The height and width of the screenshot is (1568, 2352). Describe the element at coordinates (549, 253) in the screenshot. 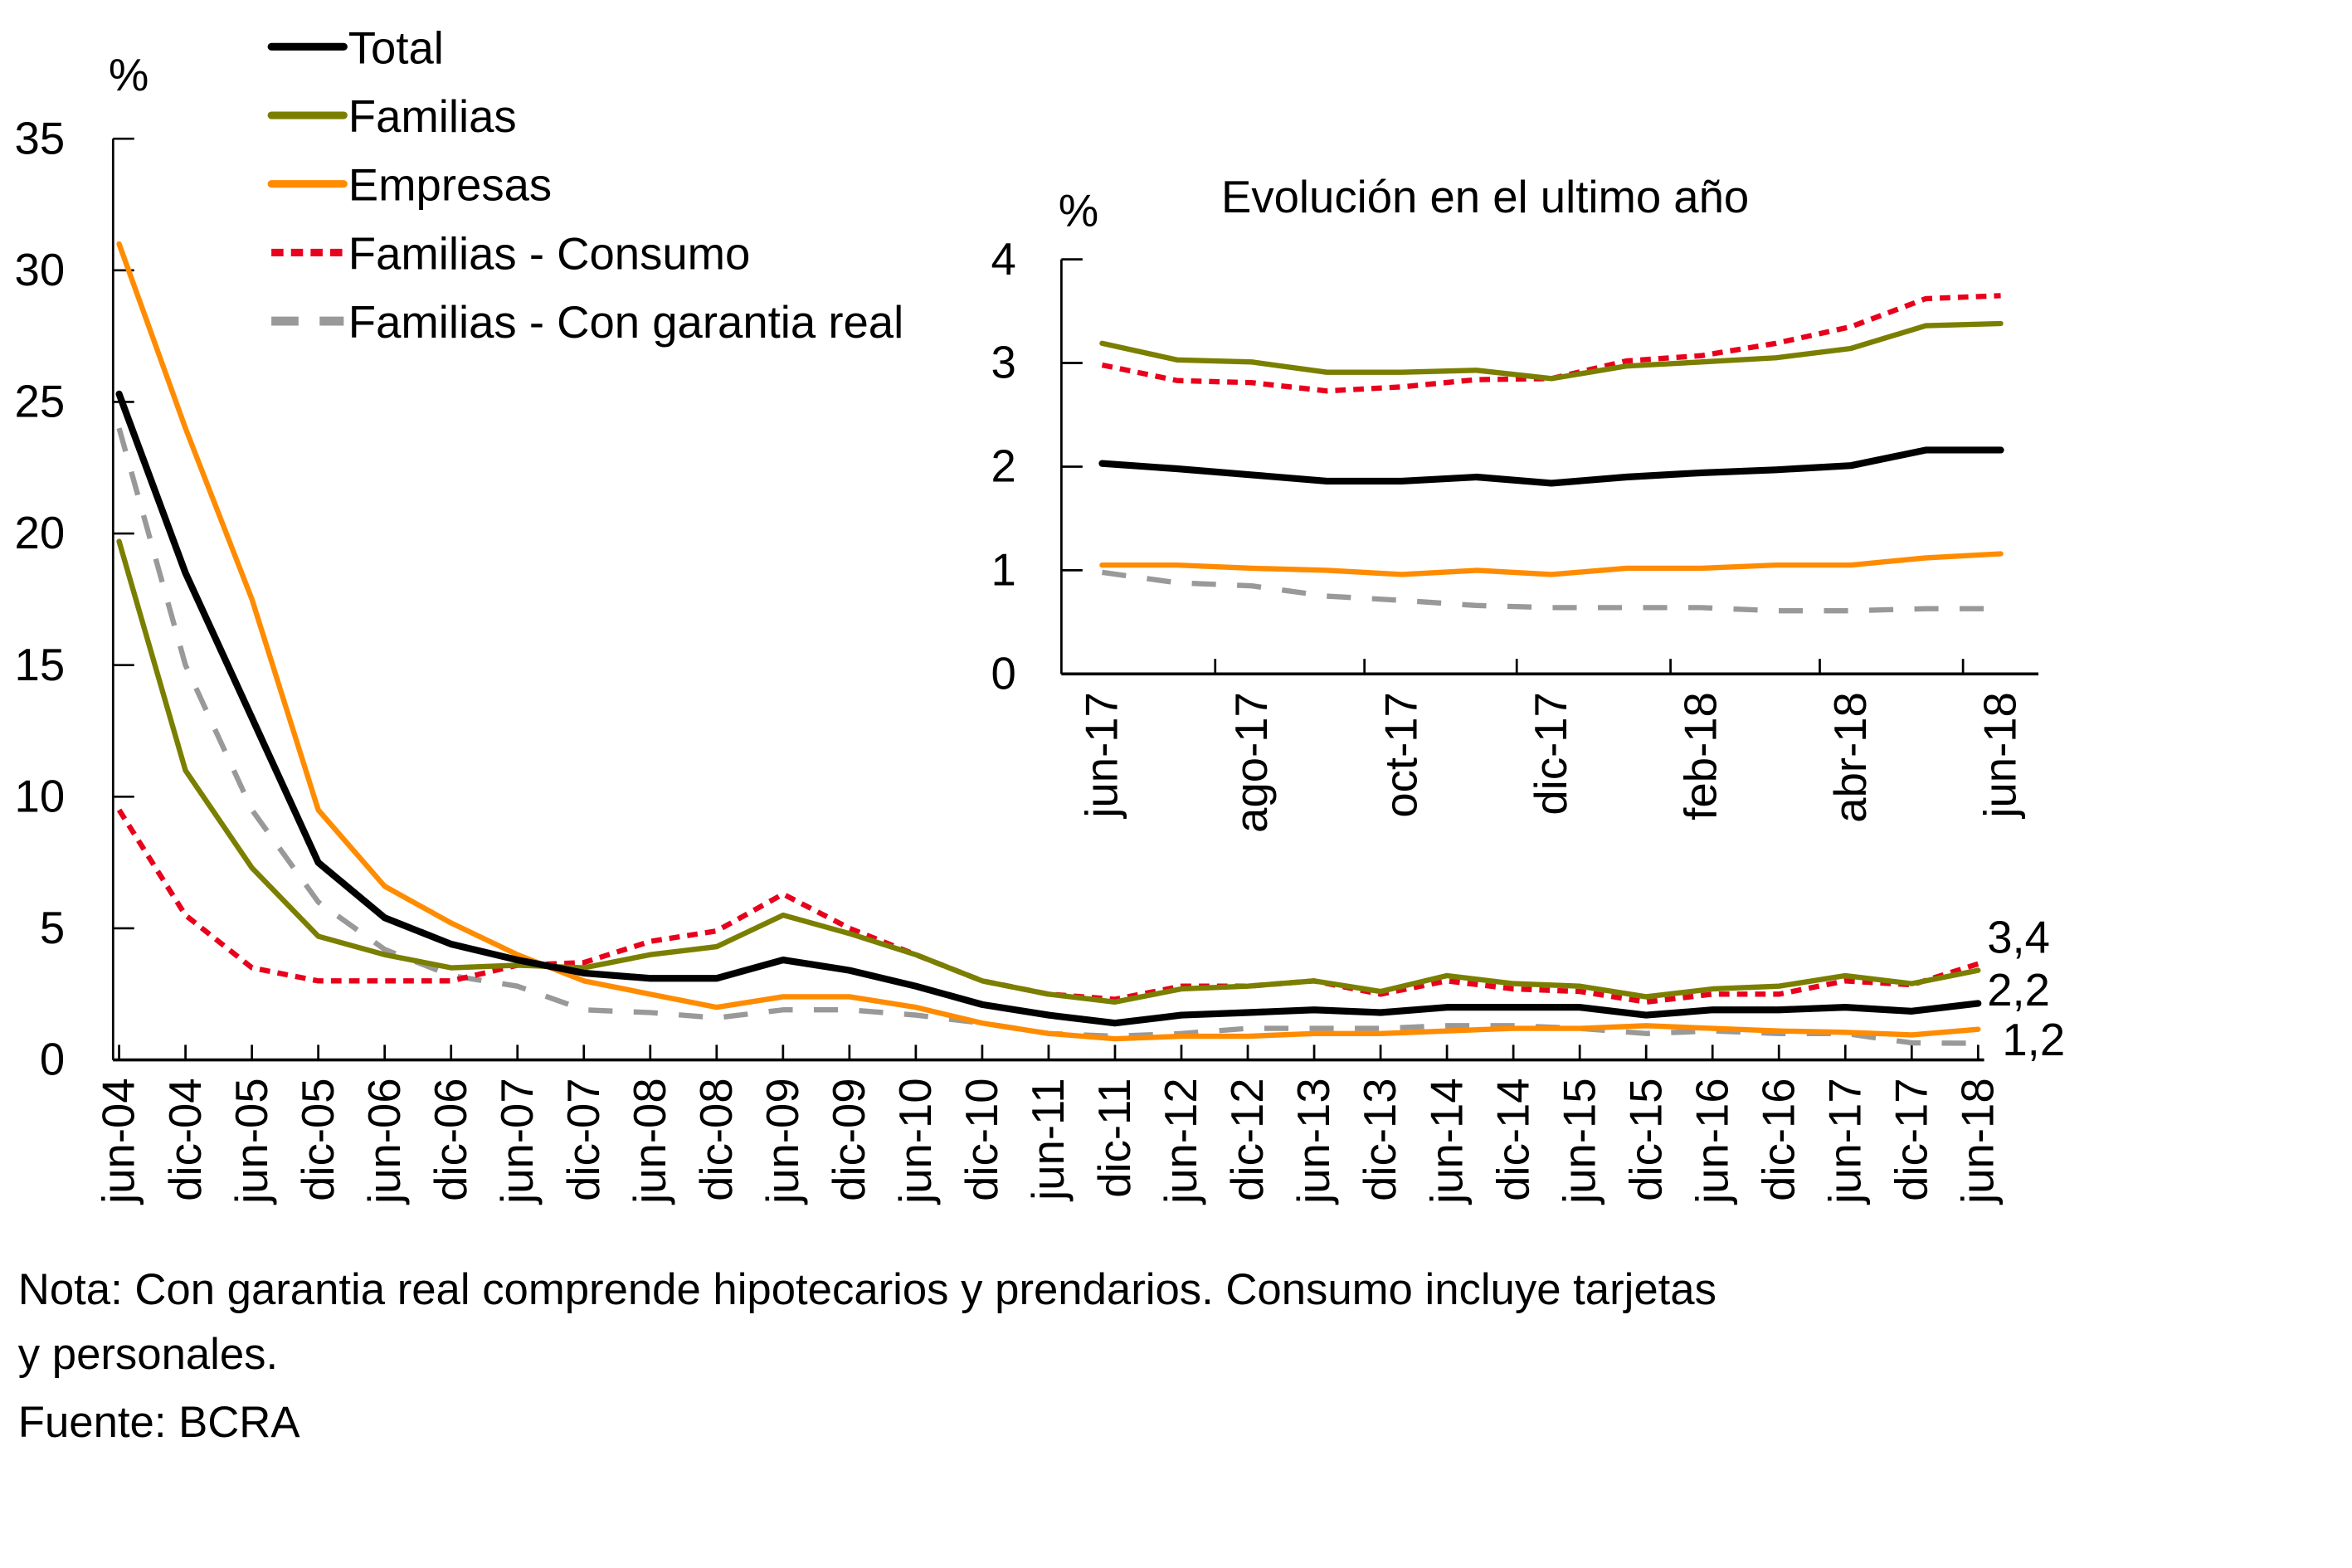

I see `legend-label: Familias - Consumo` at that location.